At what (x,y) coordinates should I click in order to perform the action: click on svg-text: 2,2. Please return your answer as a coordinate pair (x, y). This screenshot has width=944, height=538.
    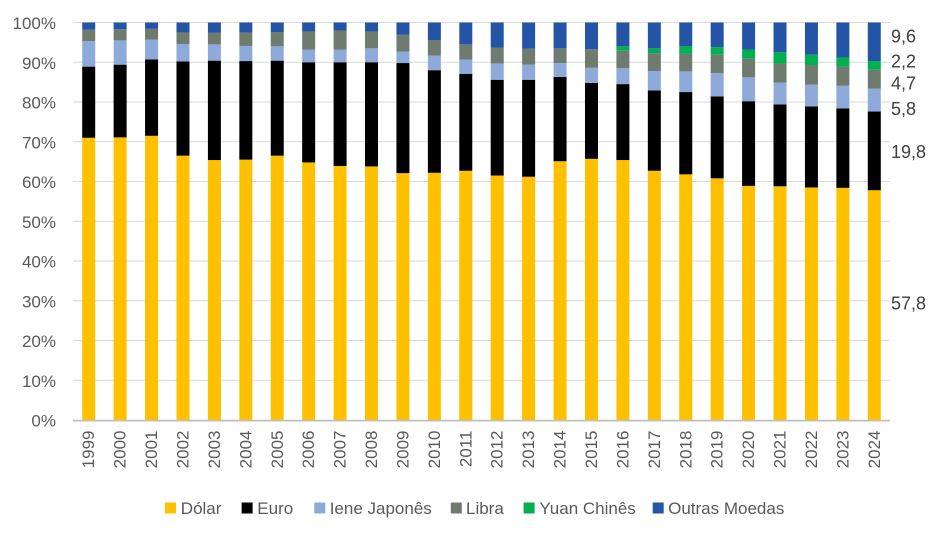
    Looking at the image, I should click on (903, 61).